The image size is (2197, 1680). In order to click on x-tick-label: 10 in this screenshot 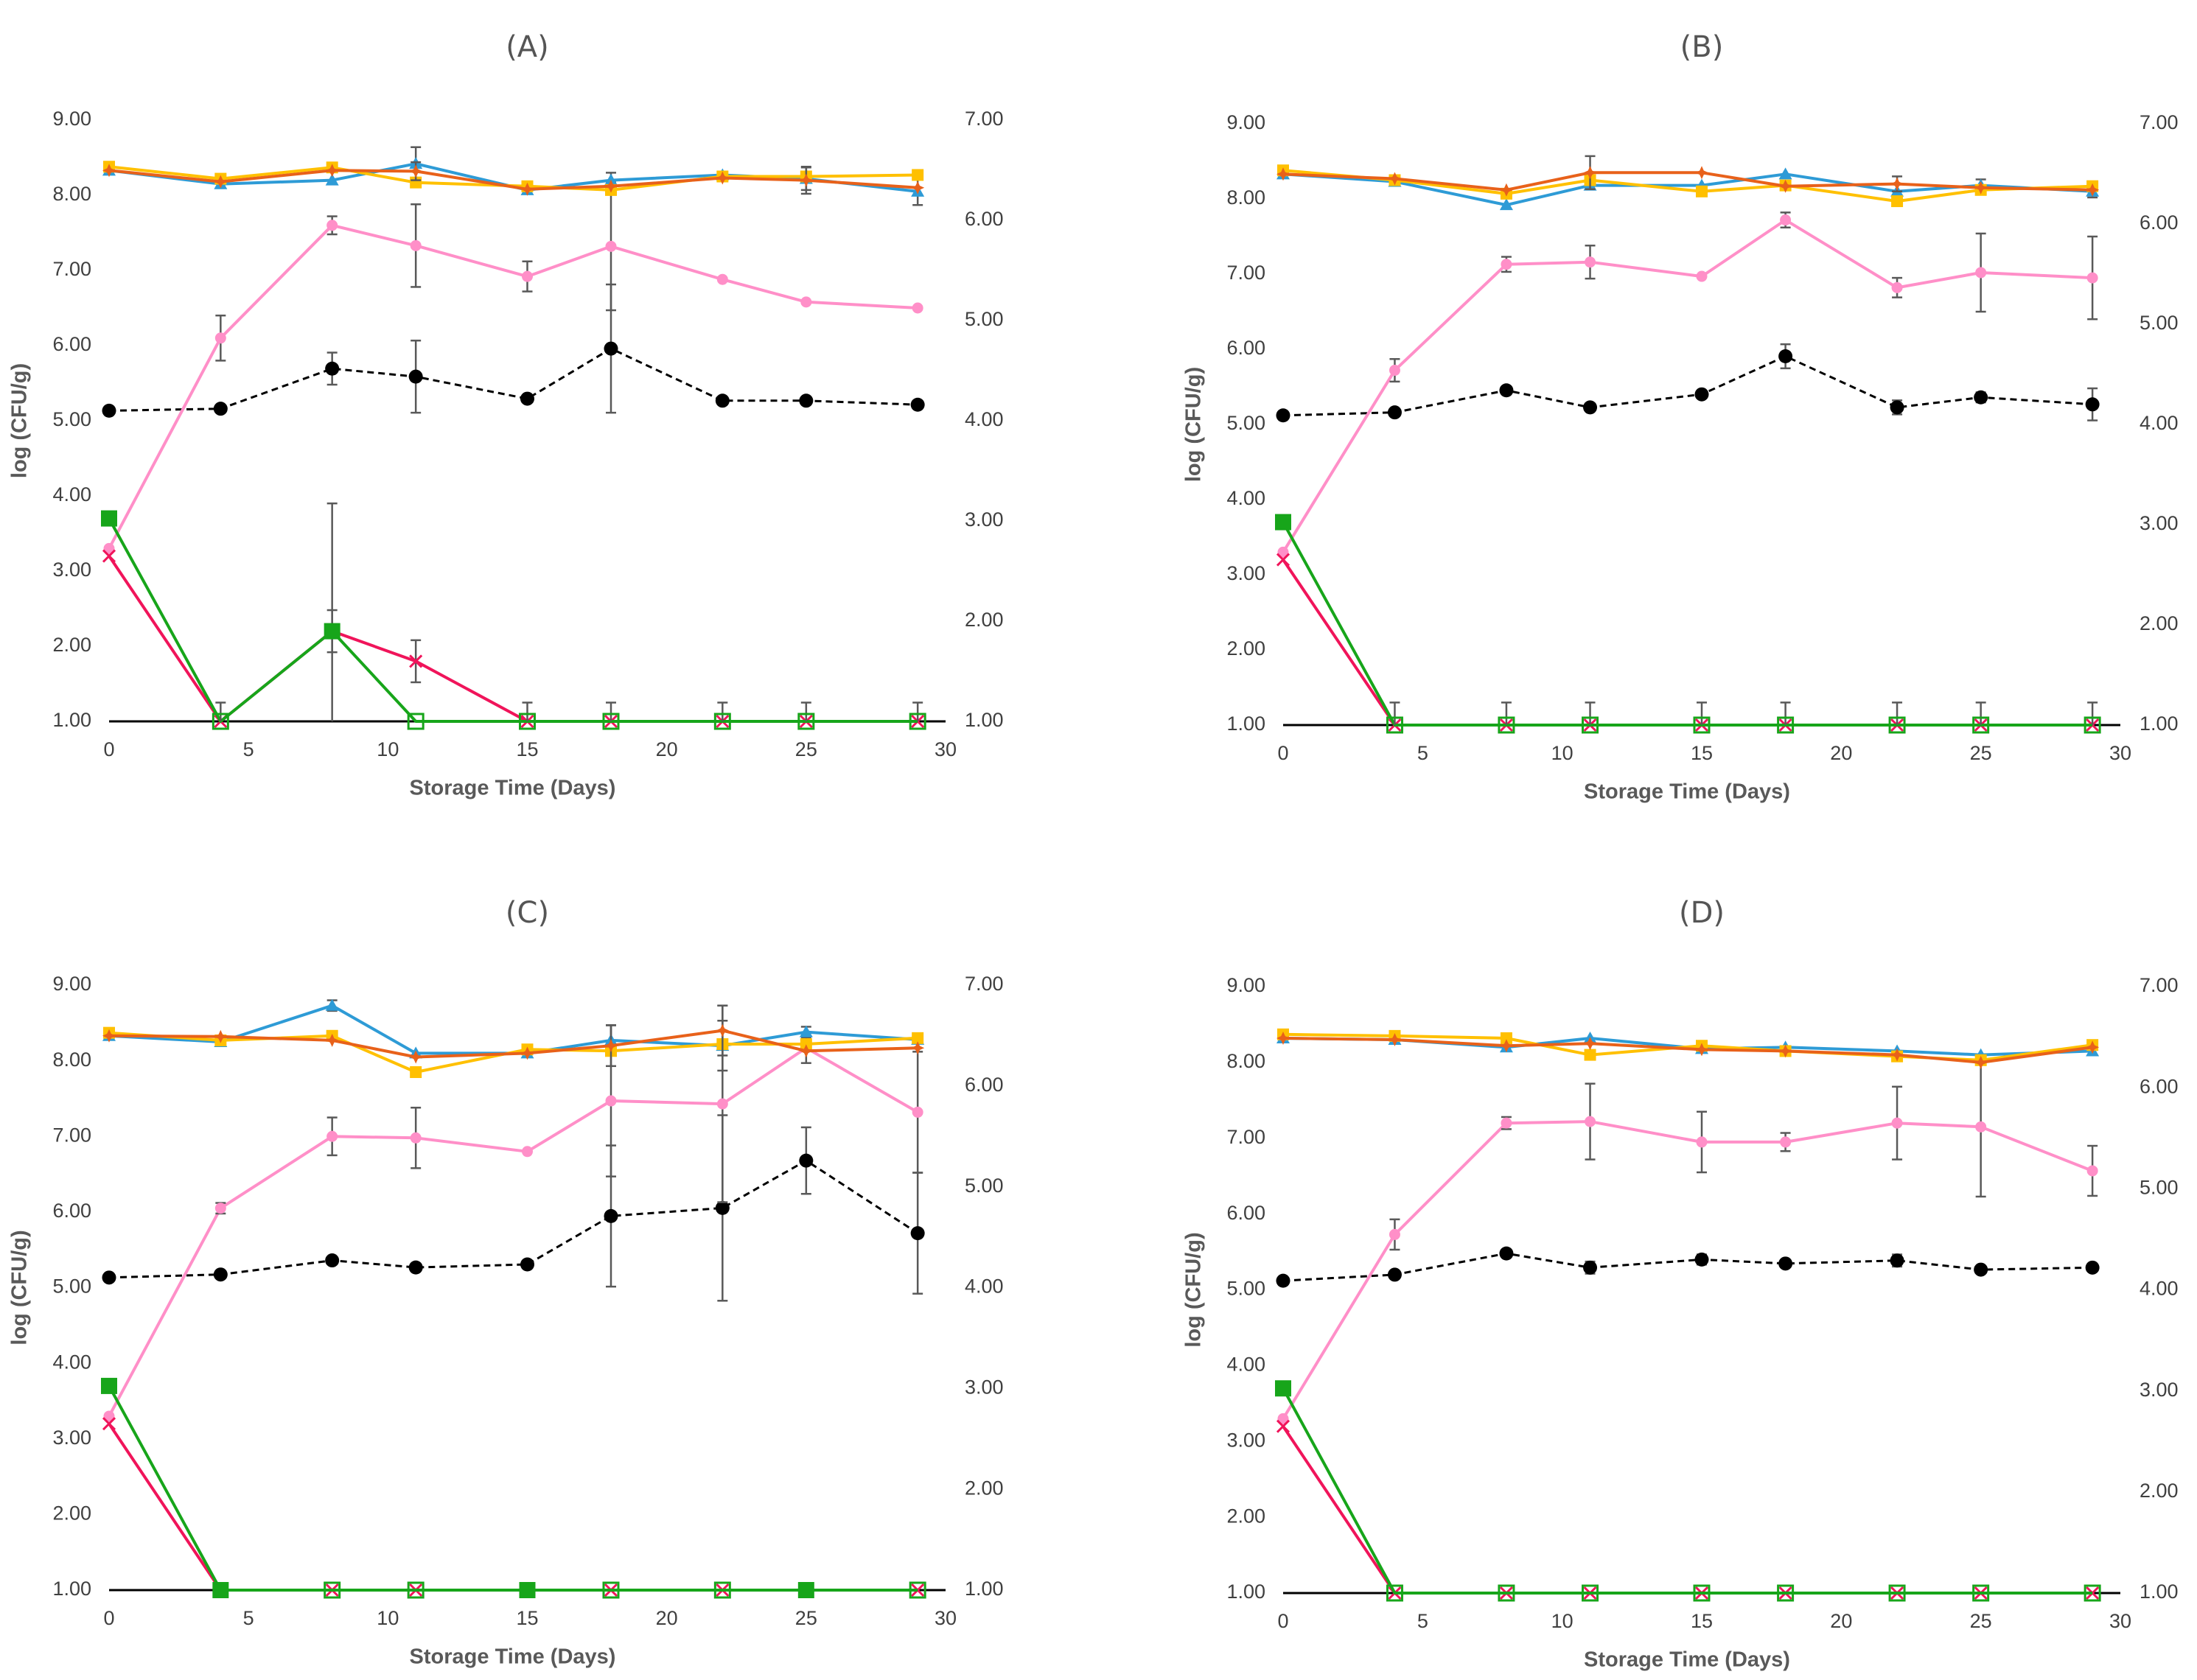, I will do `click(1562, 753)`.